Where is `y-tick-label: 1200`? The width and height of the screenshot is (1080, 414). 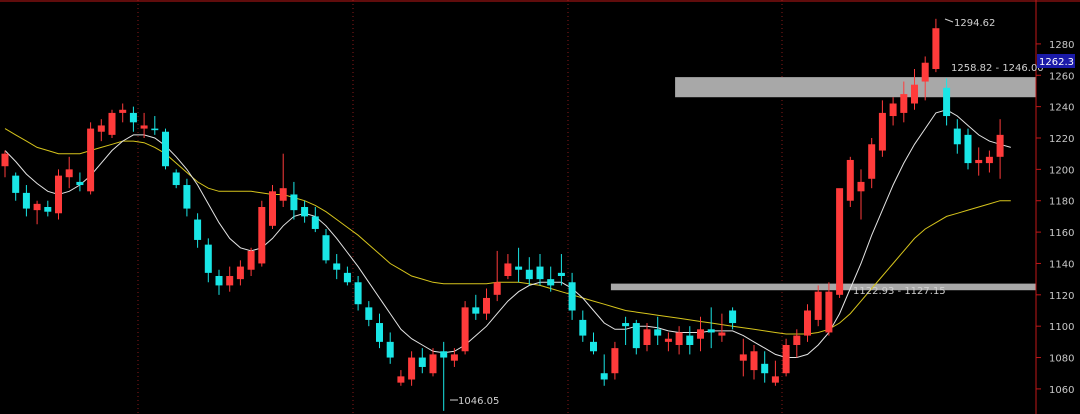
y-tick-label: 1200 is located at coordinates (1061, 170).